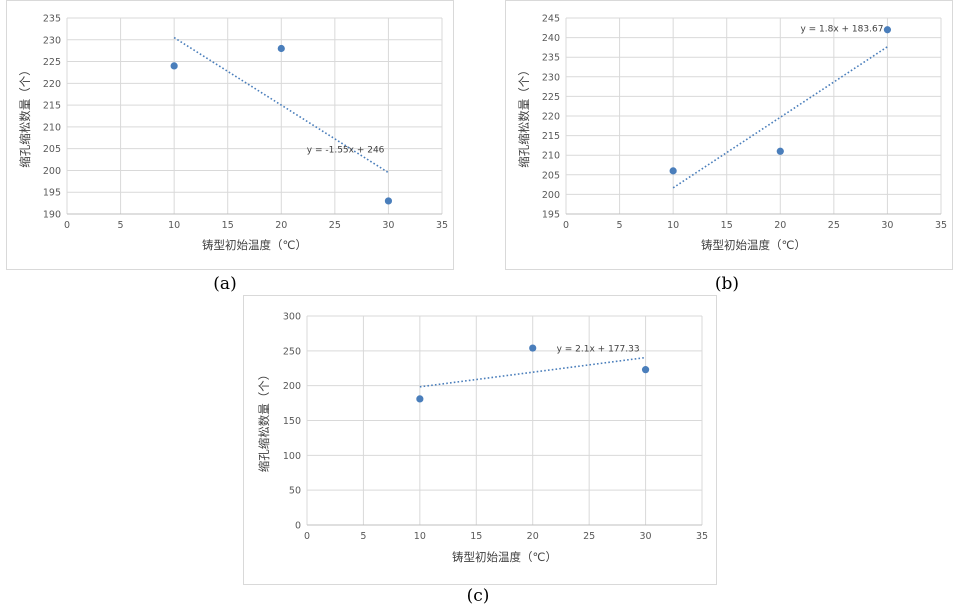 The width and height of the screenshot is (960, 610). Describe the element at coordinates (295, 491) in the screenshot. I see `y-tick-label: 50` at that location.